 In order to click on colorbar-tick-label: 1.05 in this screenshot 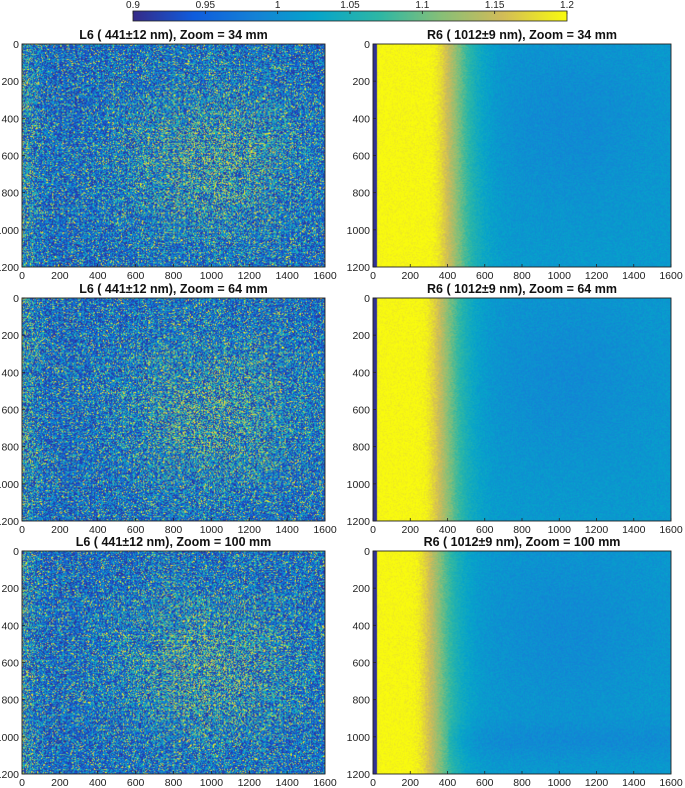, I will do `click(350, 5)`.